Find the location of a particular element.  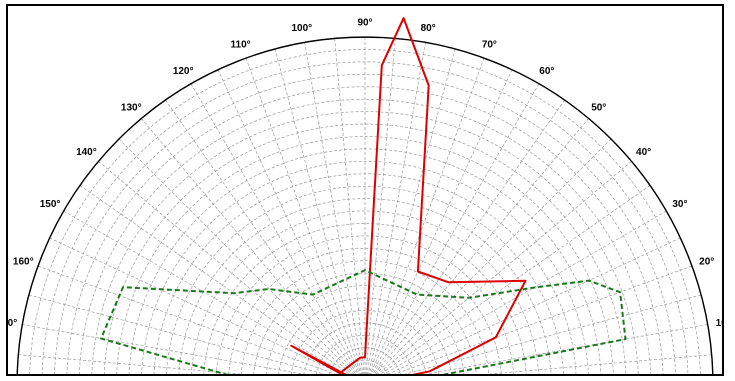

angle-tick-label: 170° is located at coordinates (12, 323).